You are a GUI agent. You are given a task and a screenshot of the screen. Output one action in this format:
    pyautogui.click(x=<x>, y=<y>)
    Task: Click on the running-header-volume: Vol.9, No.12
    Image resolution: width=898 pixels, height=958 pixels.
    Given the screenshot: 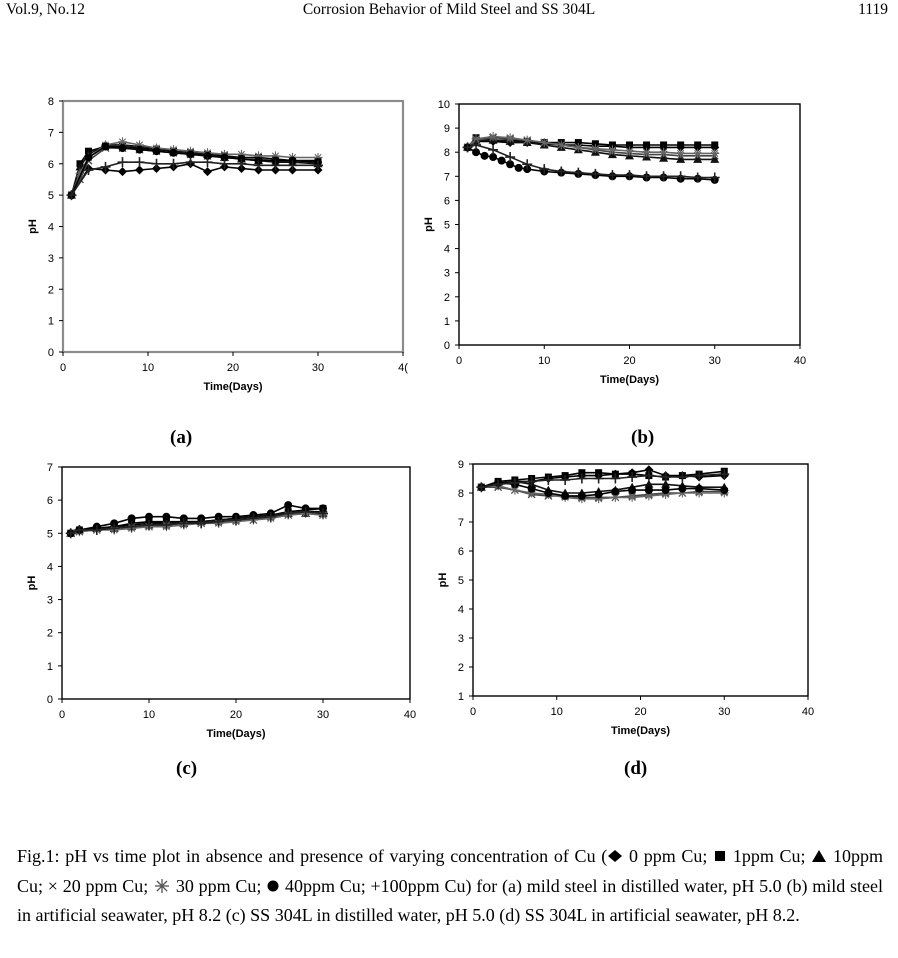 What is the action you would take?
    pyautogui.click(x=45, y=9)
    